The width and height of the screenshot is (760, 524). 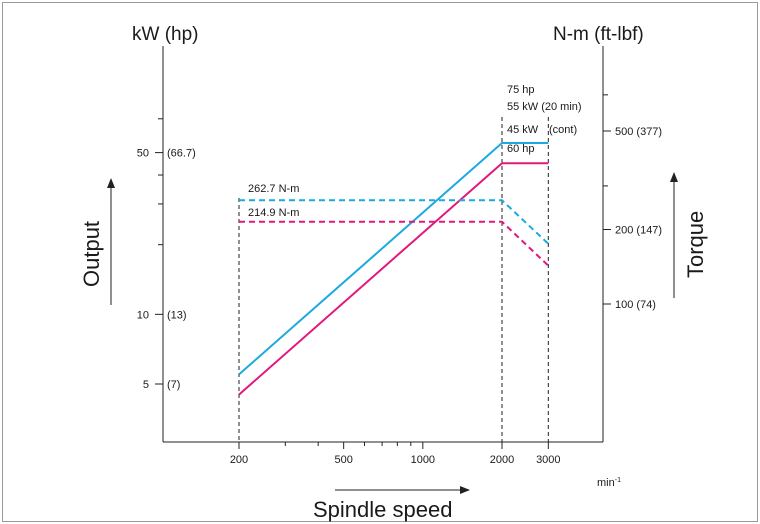 I want to click on x-axis-title: Spindle speed, so click(x=391, y=504).